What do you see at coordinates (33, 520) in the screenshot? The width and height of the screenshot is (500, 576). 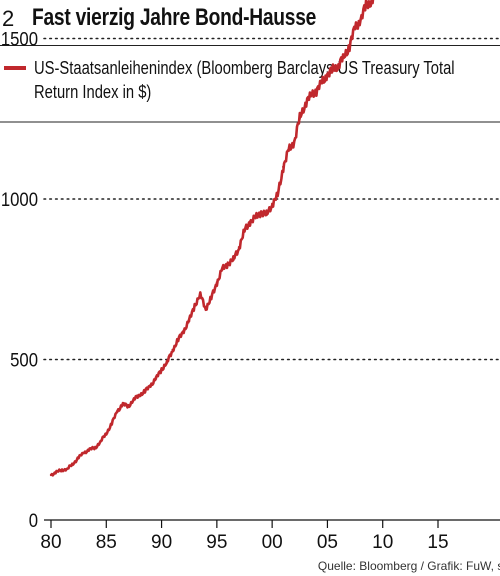 I see `y-tick-label: 0` at bounding box center [33, 520].